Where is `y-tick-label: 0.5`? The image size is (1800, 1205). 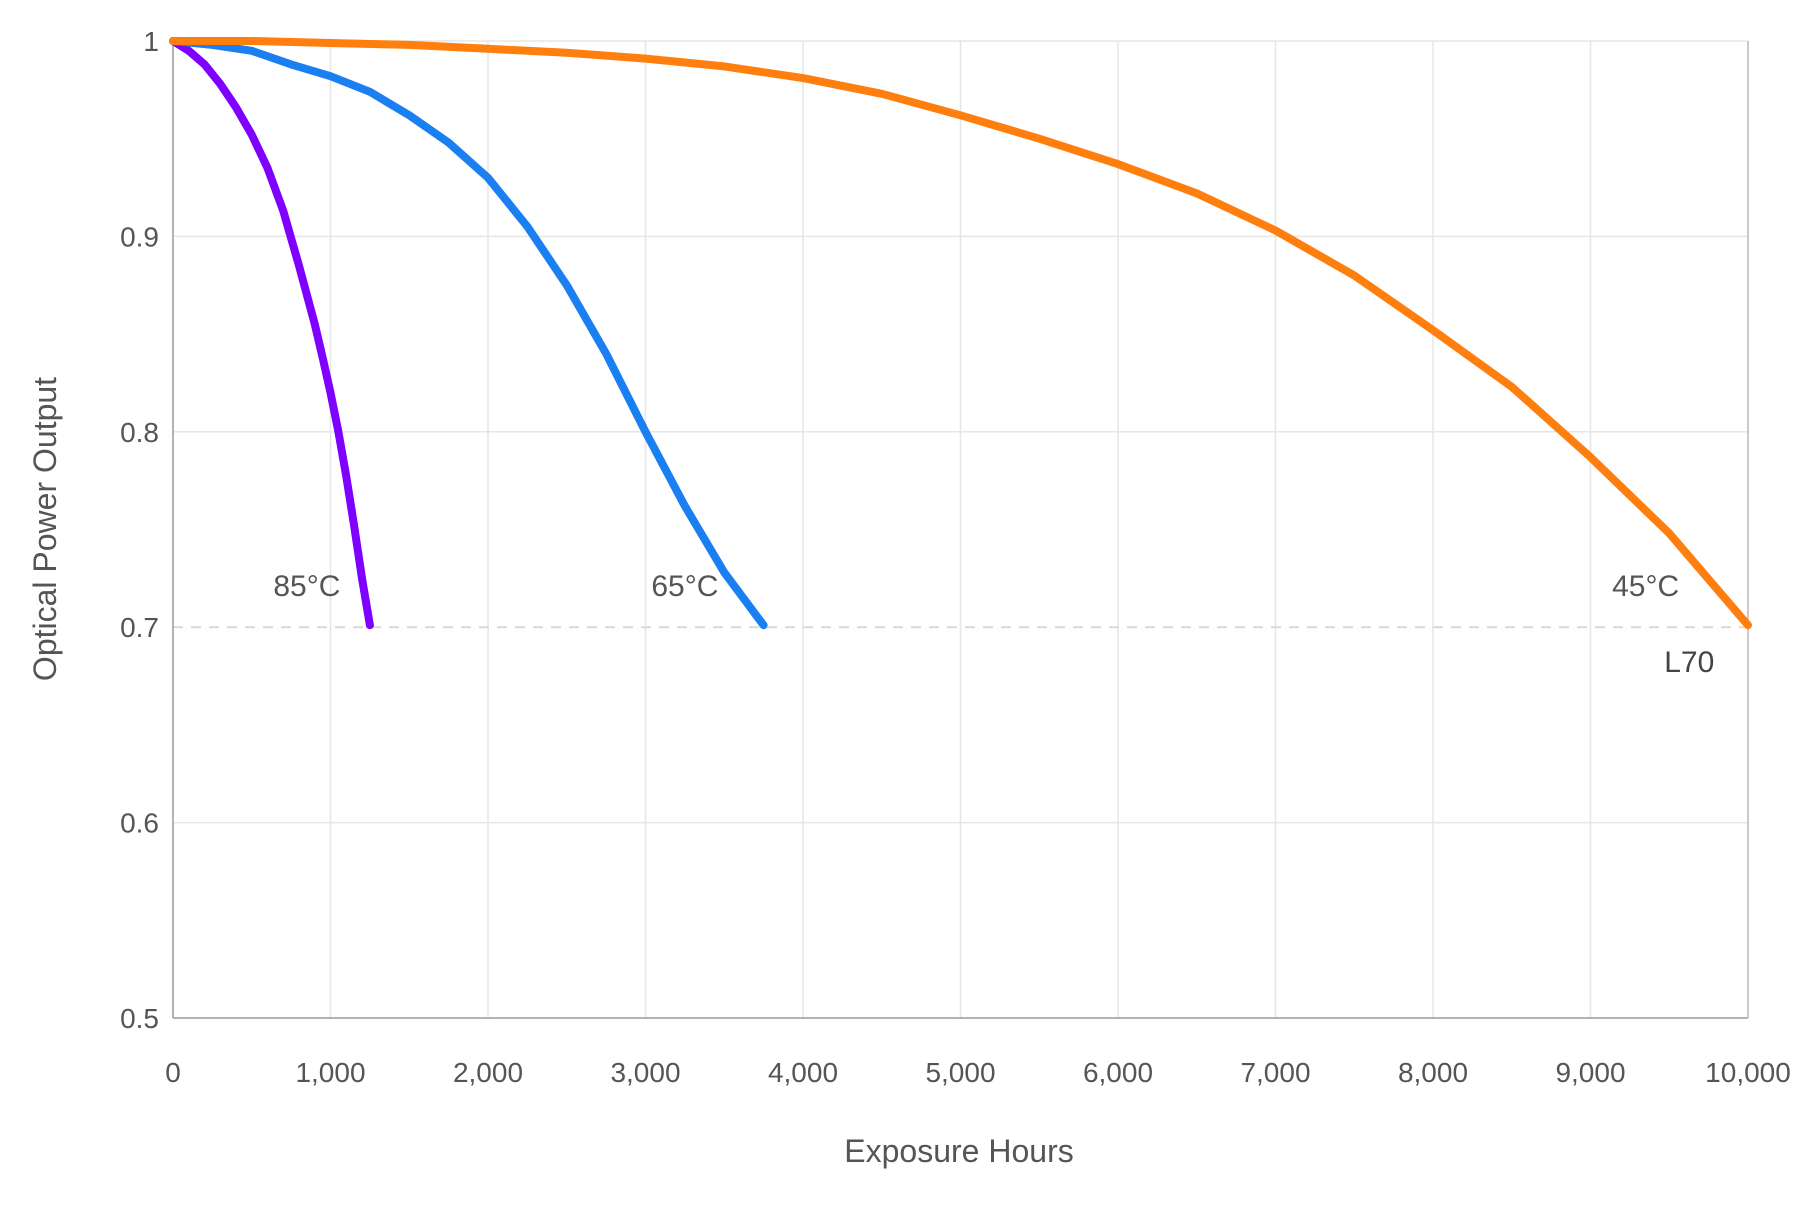 y-tick-label: 0.5 is located at coordinates (139, 1018).